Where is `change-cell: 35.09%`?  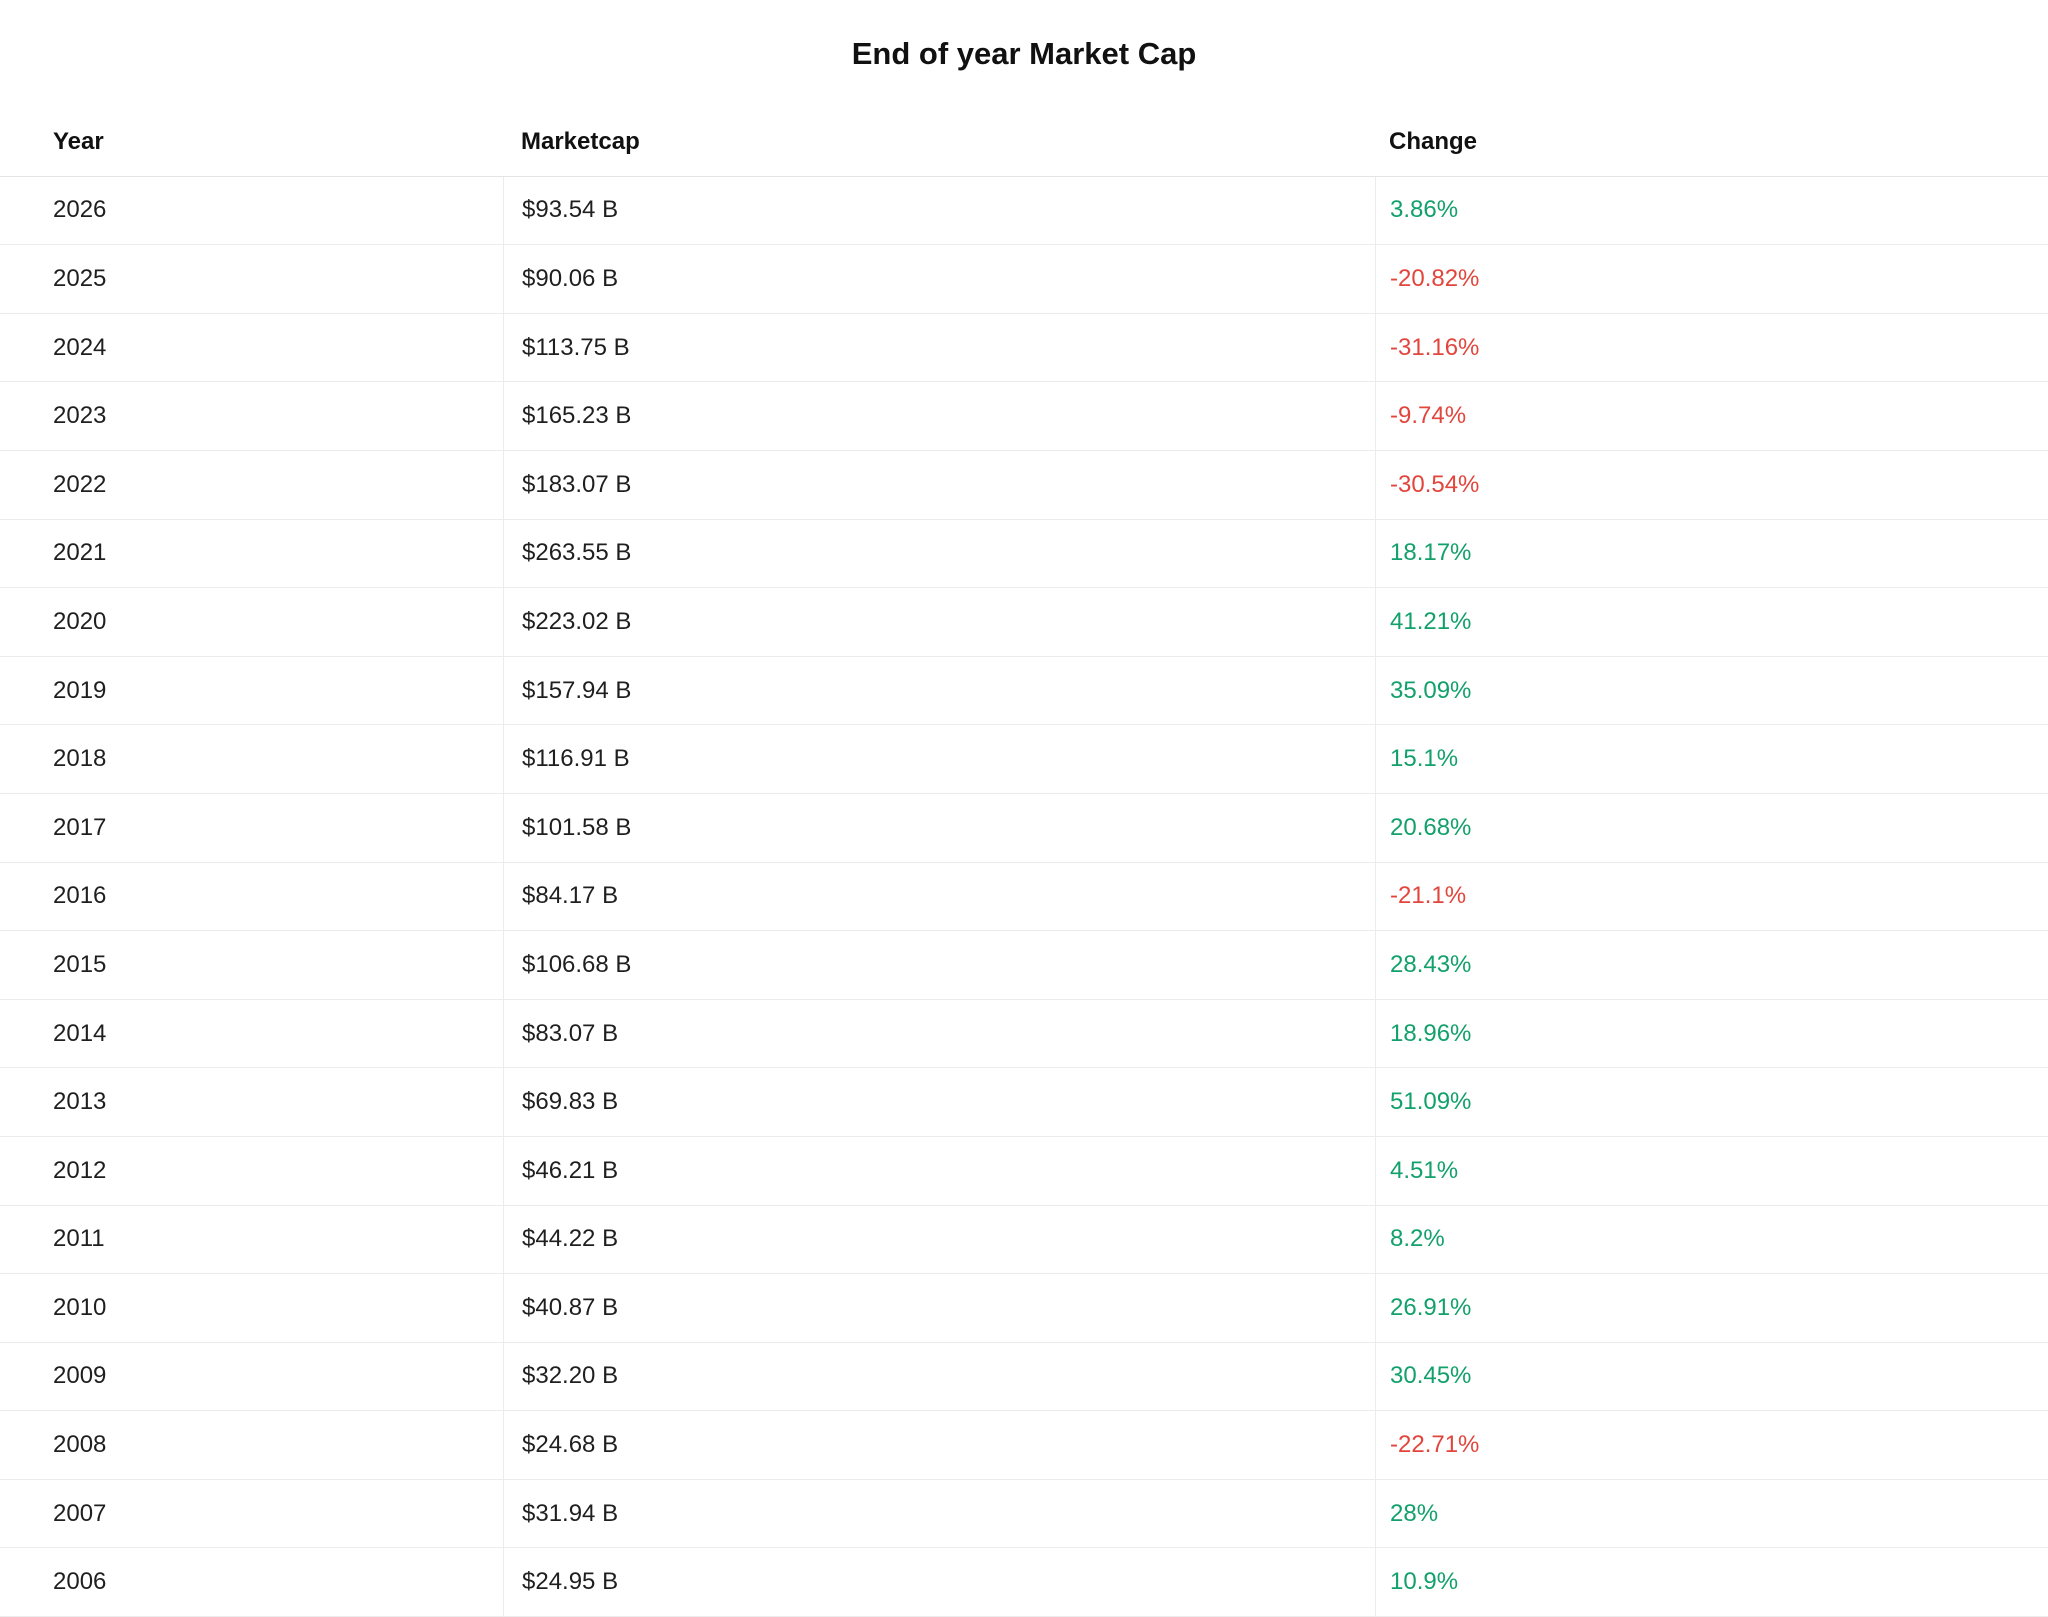
change-cell: 35.09% is located at coordinates (1711, 690).